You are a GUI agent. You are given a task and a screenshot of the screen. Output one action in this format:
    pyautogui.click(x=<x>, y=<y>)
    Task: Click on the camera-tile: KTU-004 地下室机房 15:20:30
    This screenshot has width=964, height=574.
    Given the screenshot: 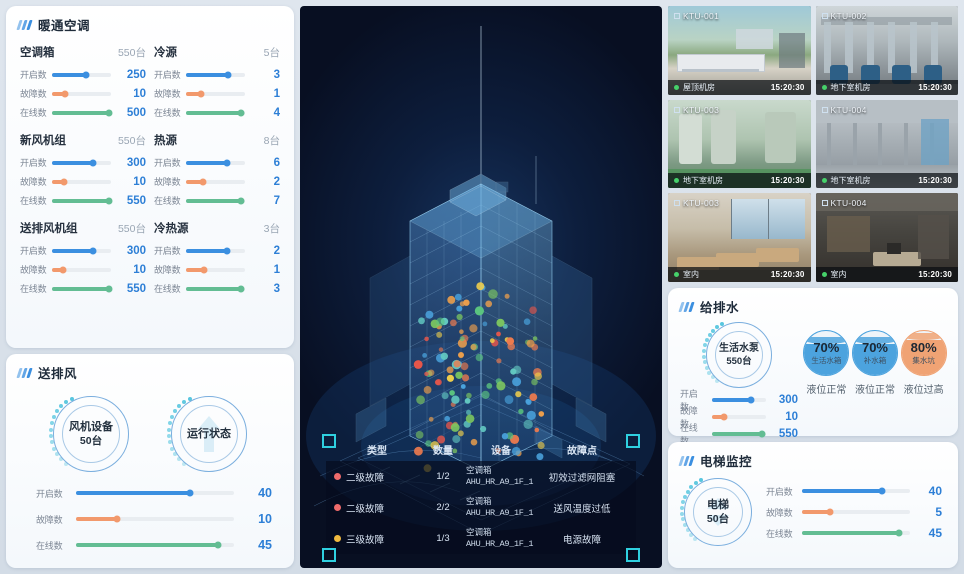 What is the action you would take?
    pyautogui.click(x=886, y=144)
    